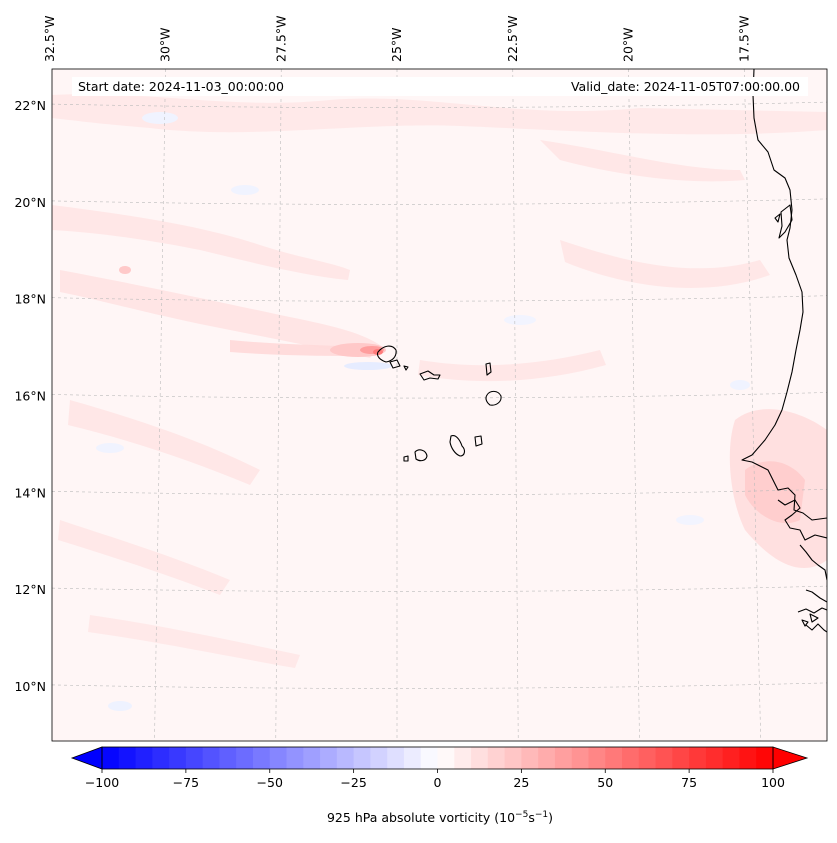 This screenshot has height=843, width=837. Describe the element at coordinates (493, 398) in the screenshot. I see `island-boa-vista` at that location.